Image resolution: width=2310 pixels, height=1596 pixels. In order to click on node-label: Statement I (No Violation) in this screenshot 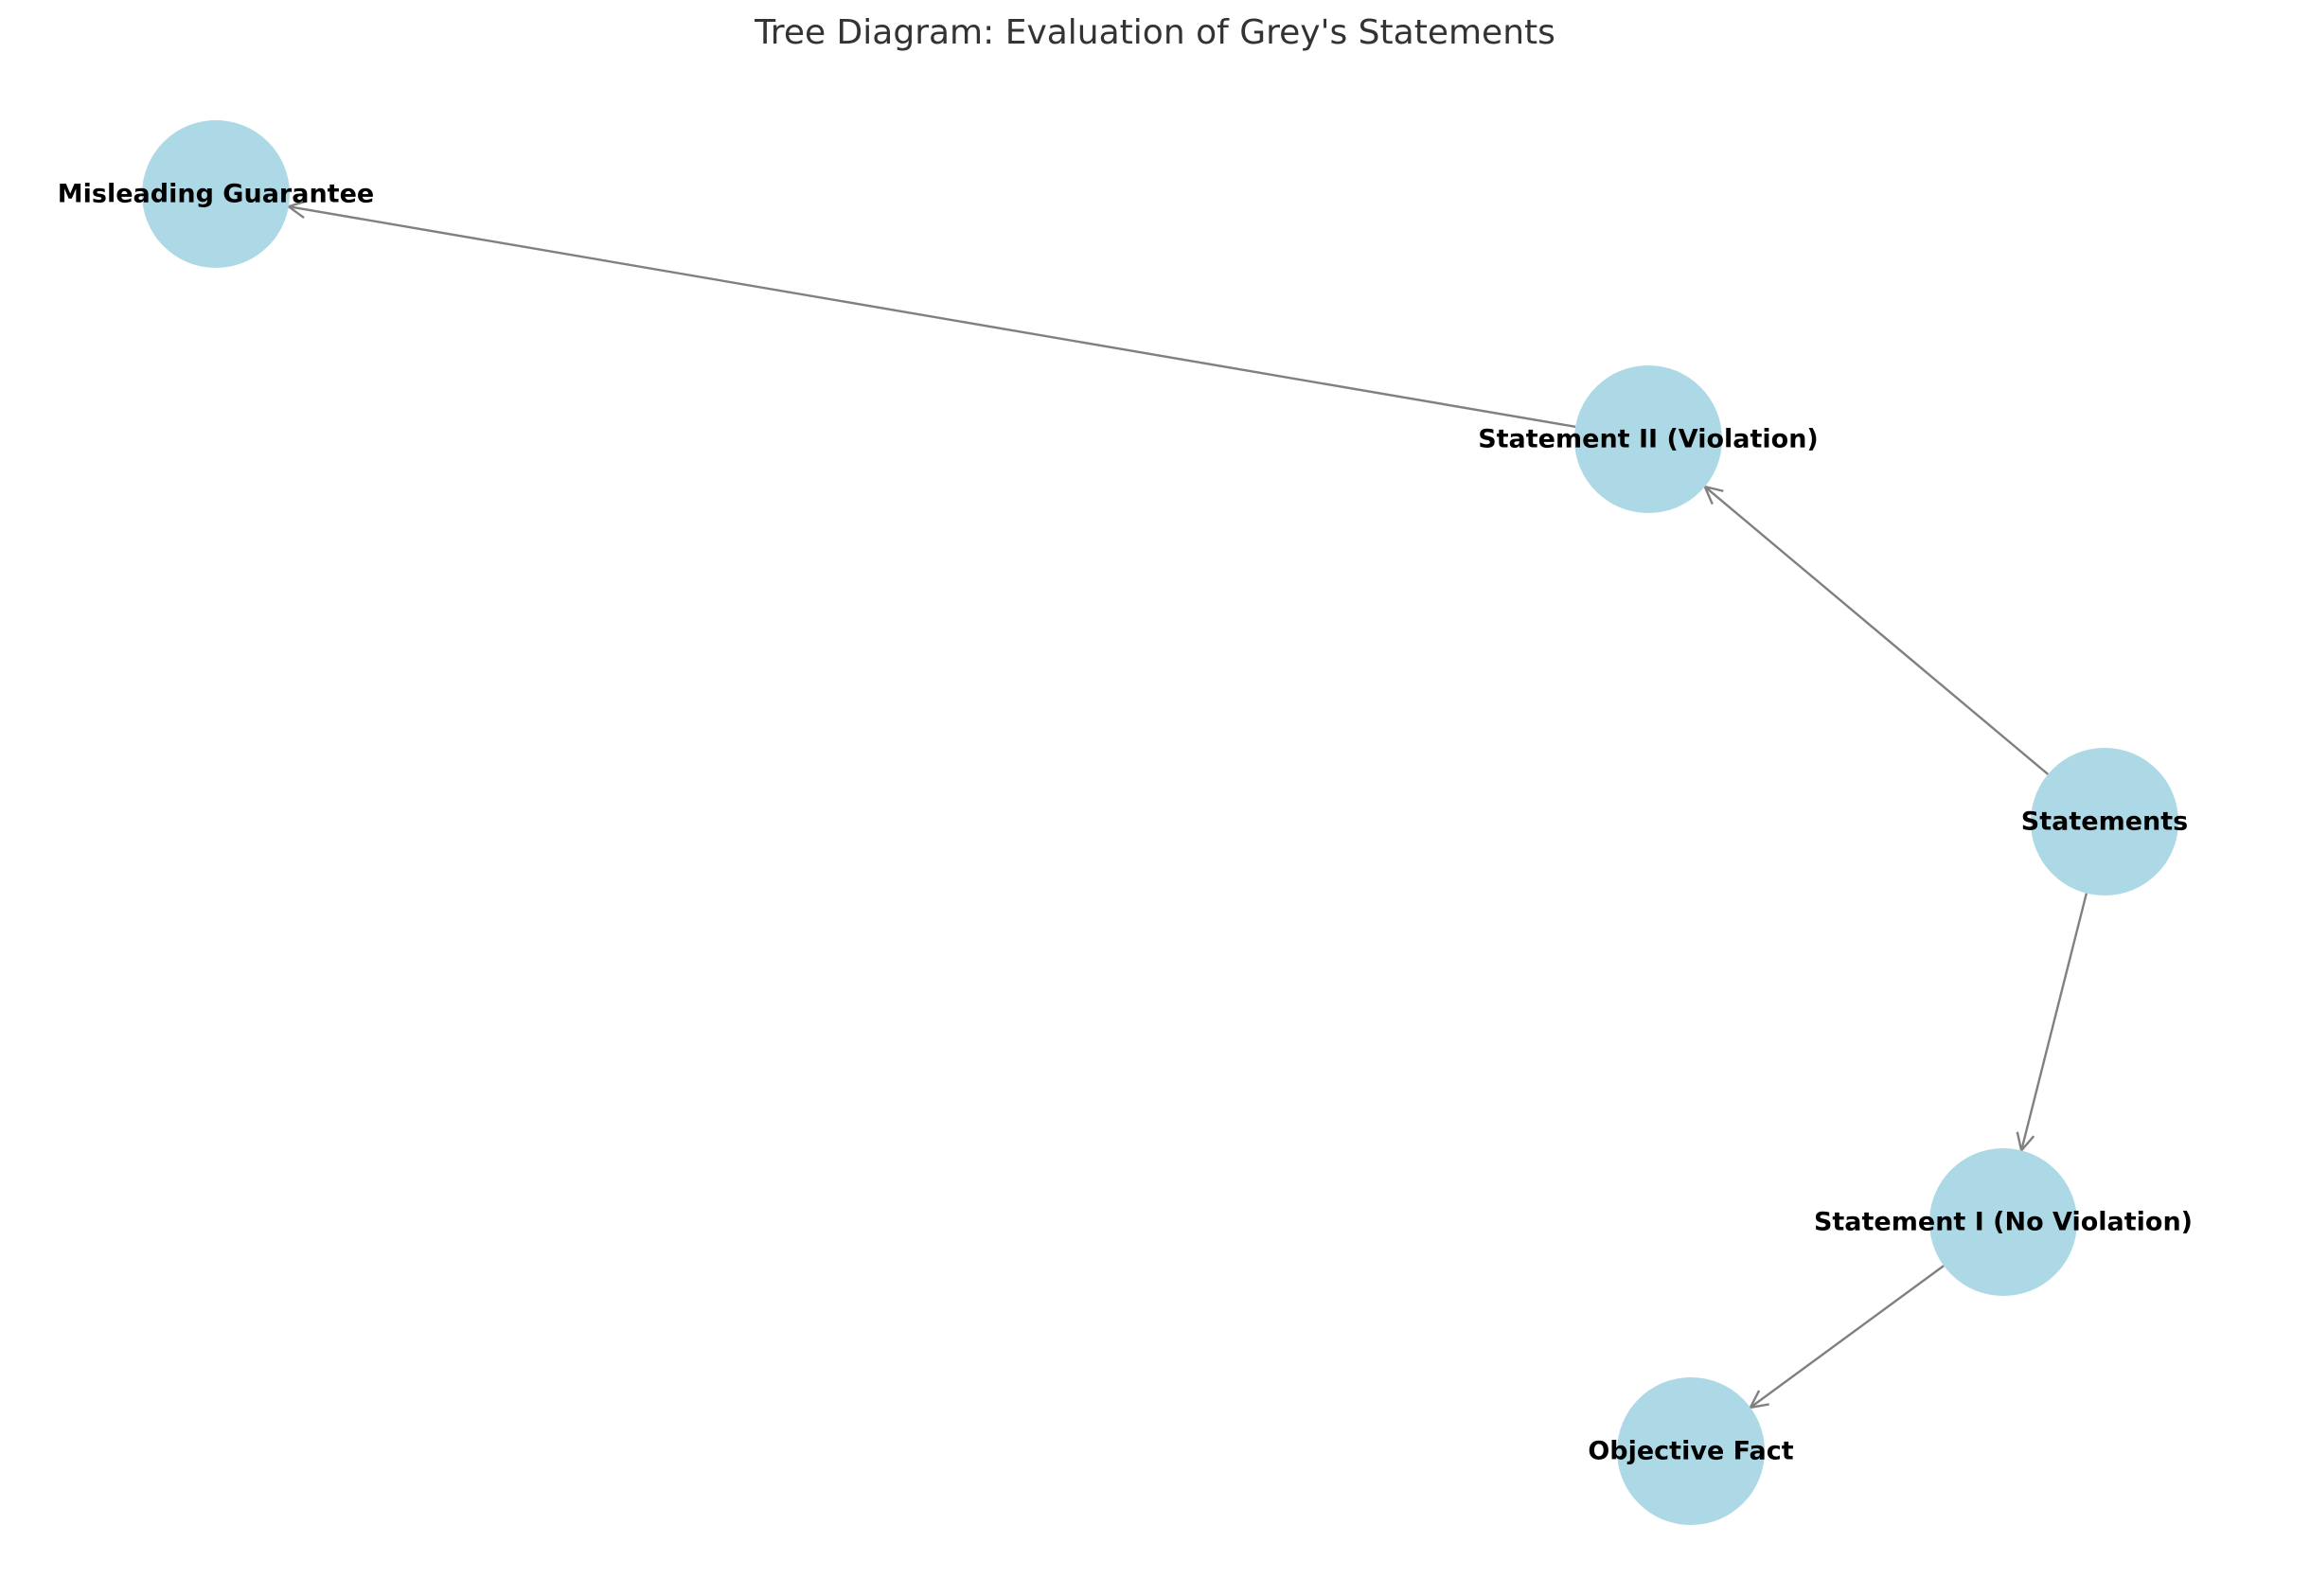, I will do `click(2003, 1222)`.